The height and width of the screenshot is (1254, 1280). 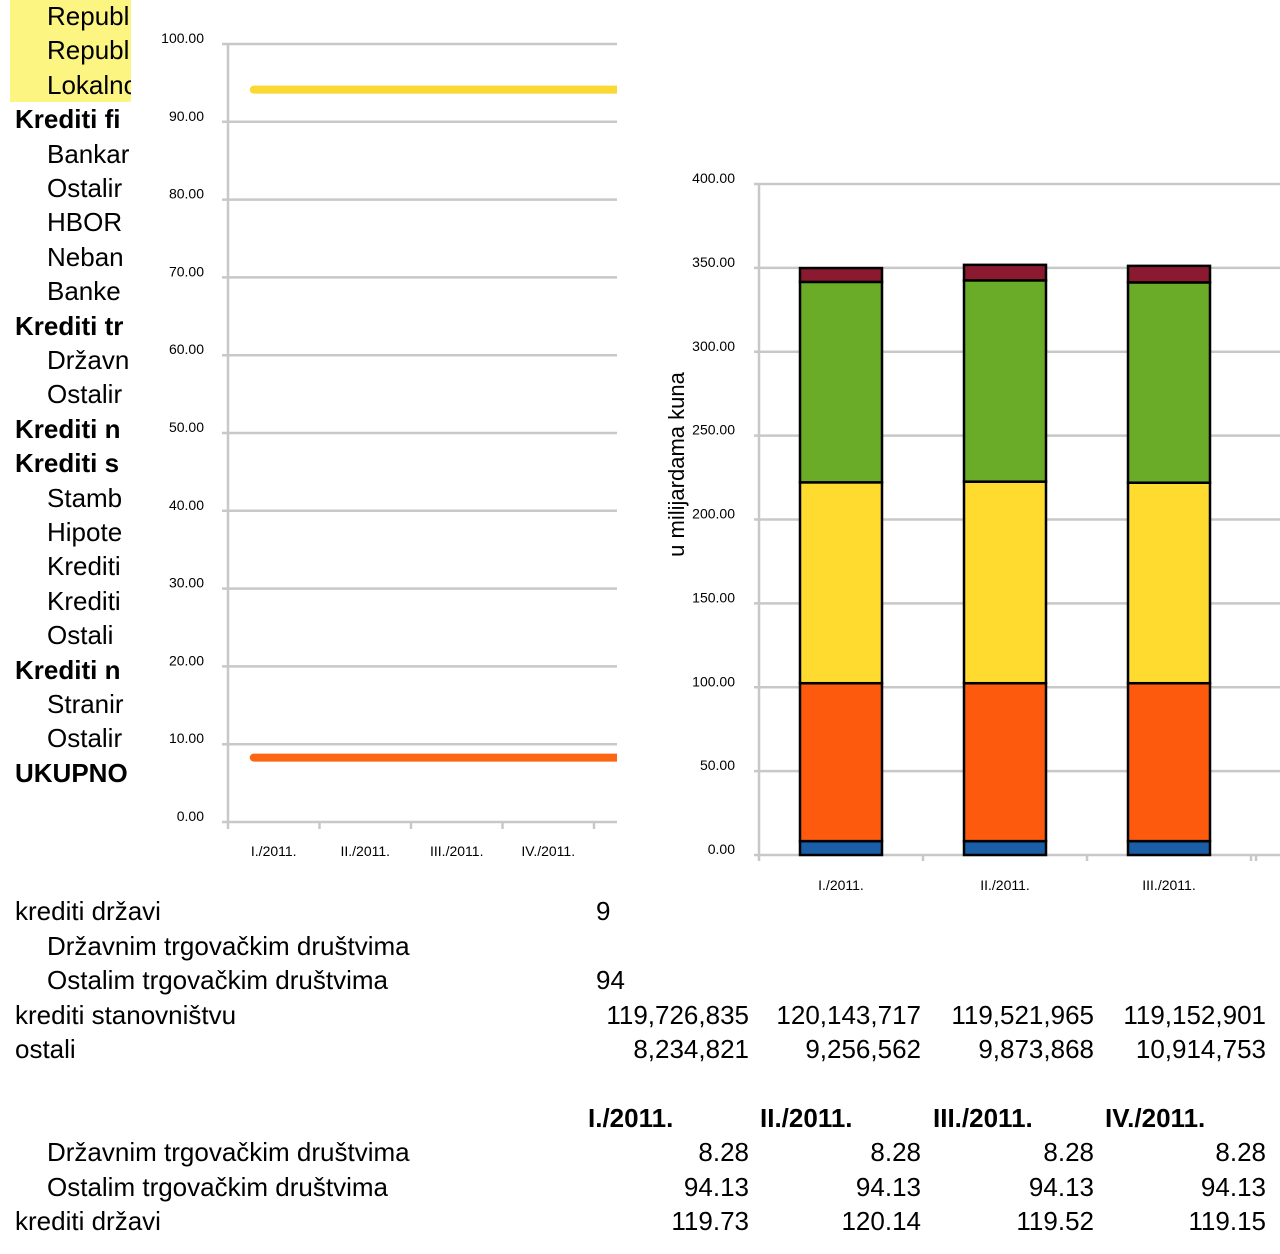 What do you see at coordinates (67, 463) in the screenshot?
I see `row-label: Krediti s` at bounding box center [67, 463].